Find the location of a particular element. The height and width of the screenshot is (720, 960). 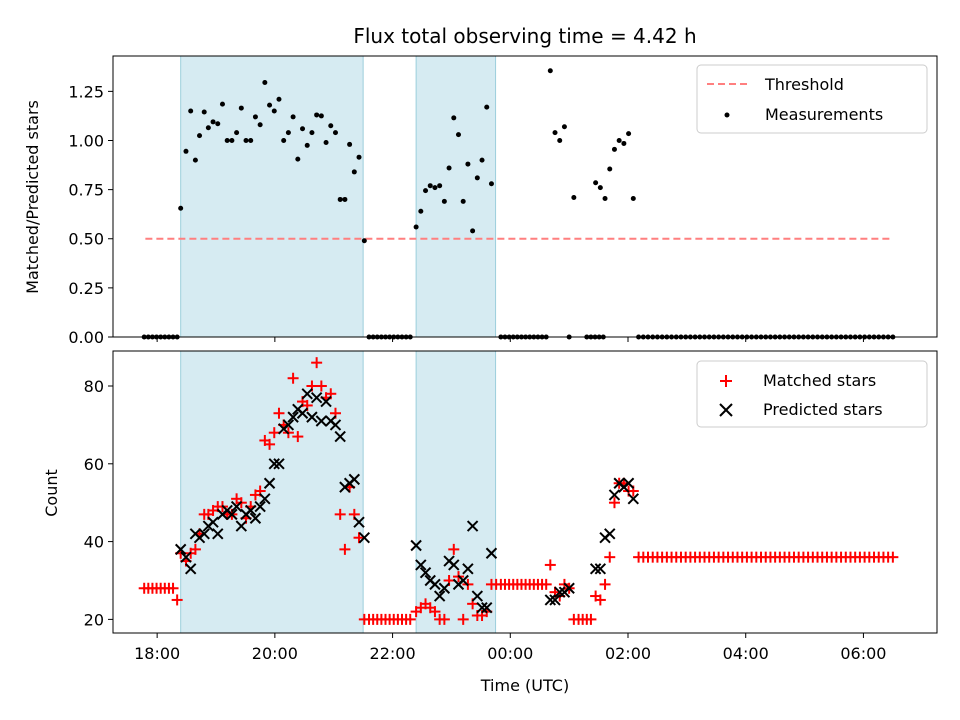

x-tick-label: 22:00 is located at coordinates (393, 653).